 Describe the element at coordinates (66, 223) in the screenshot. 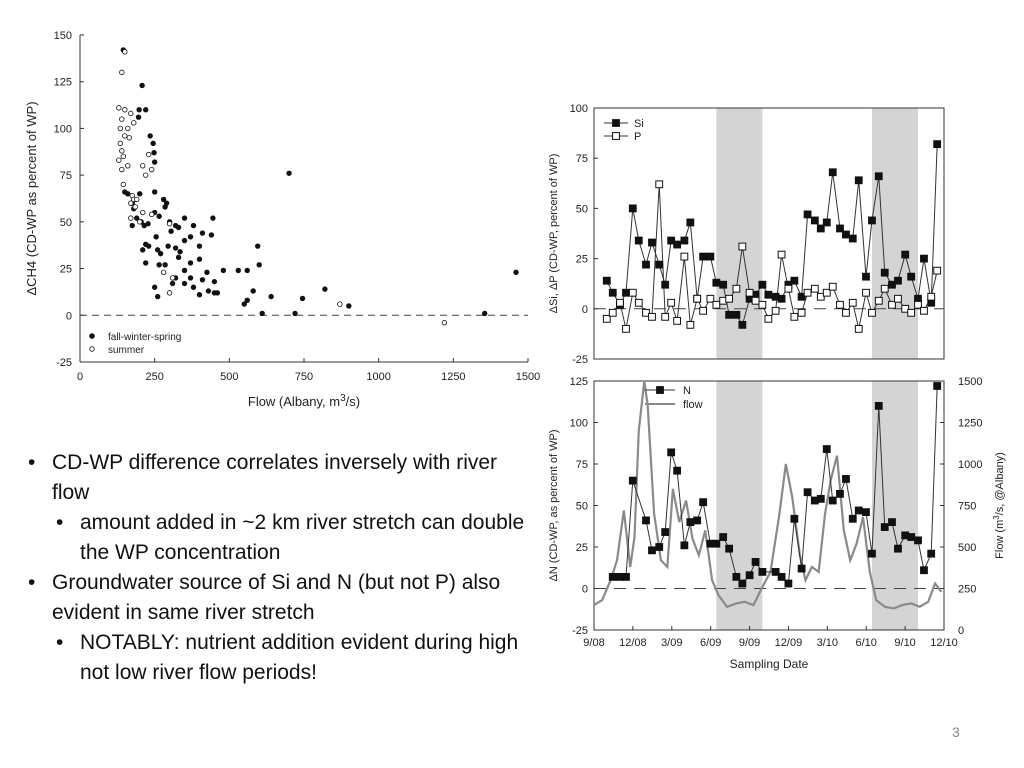

I see `y-tick-label: 50` at that location.